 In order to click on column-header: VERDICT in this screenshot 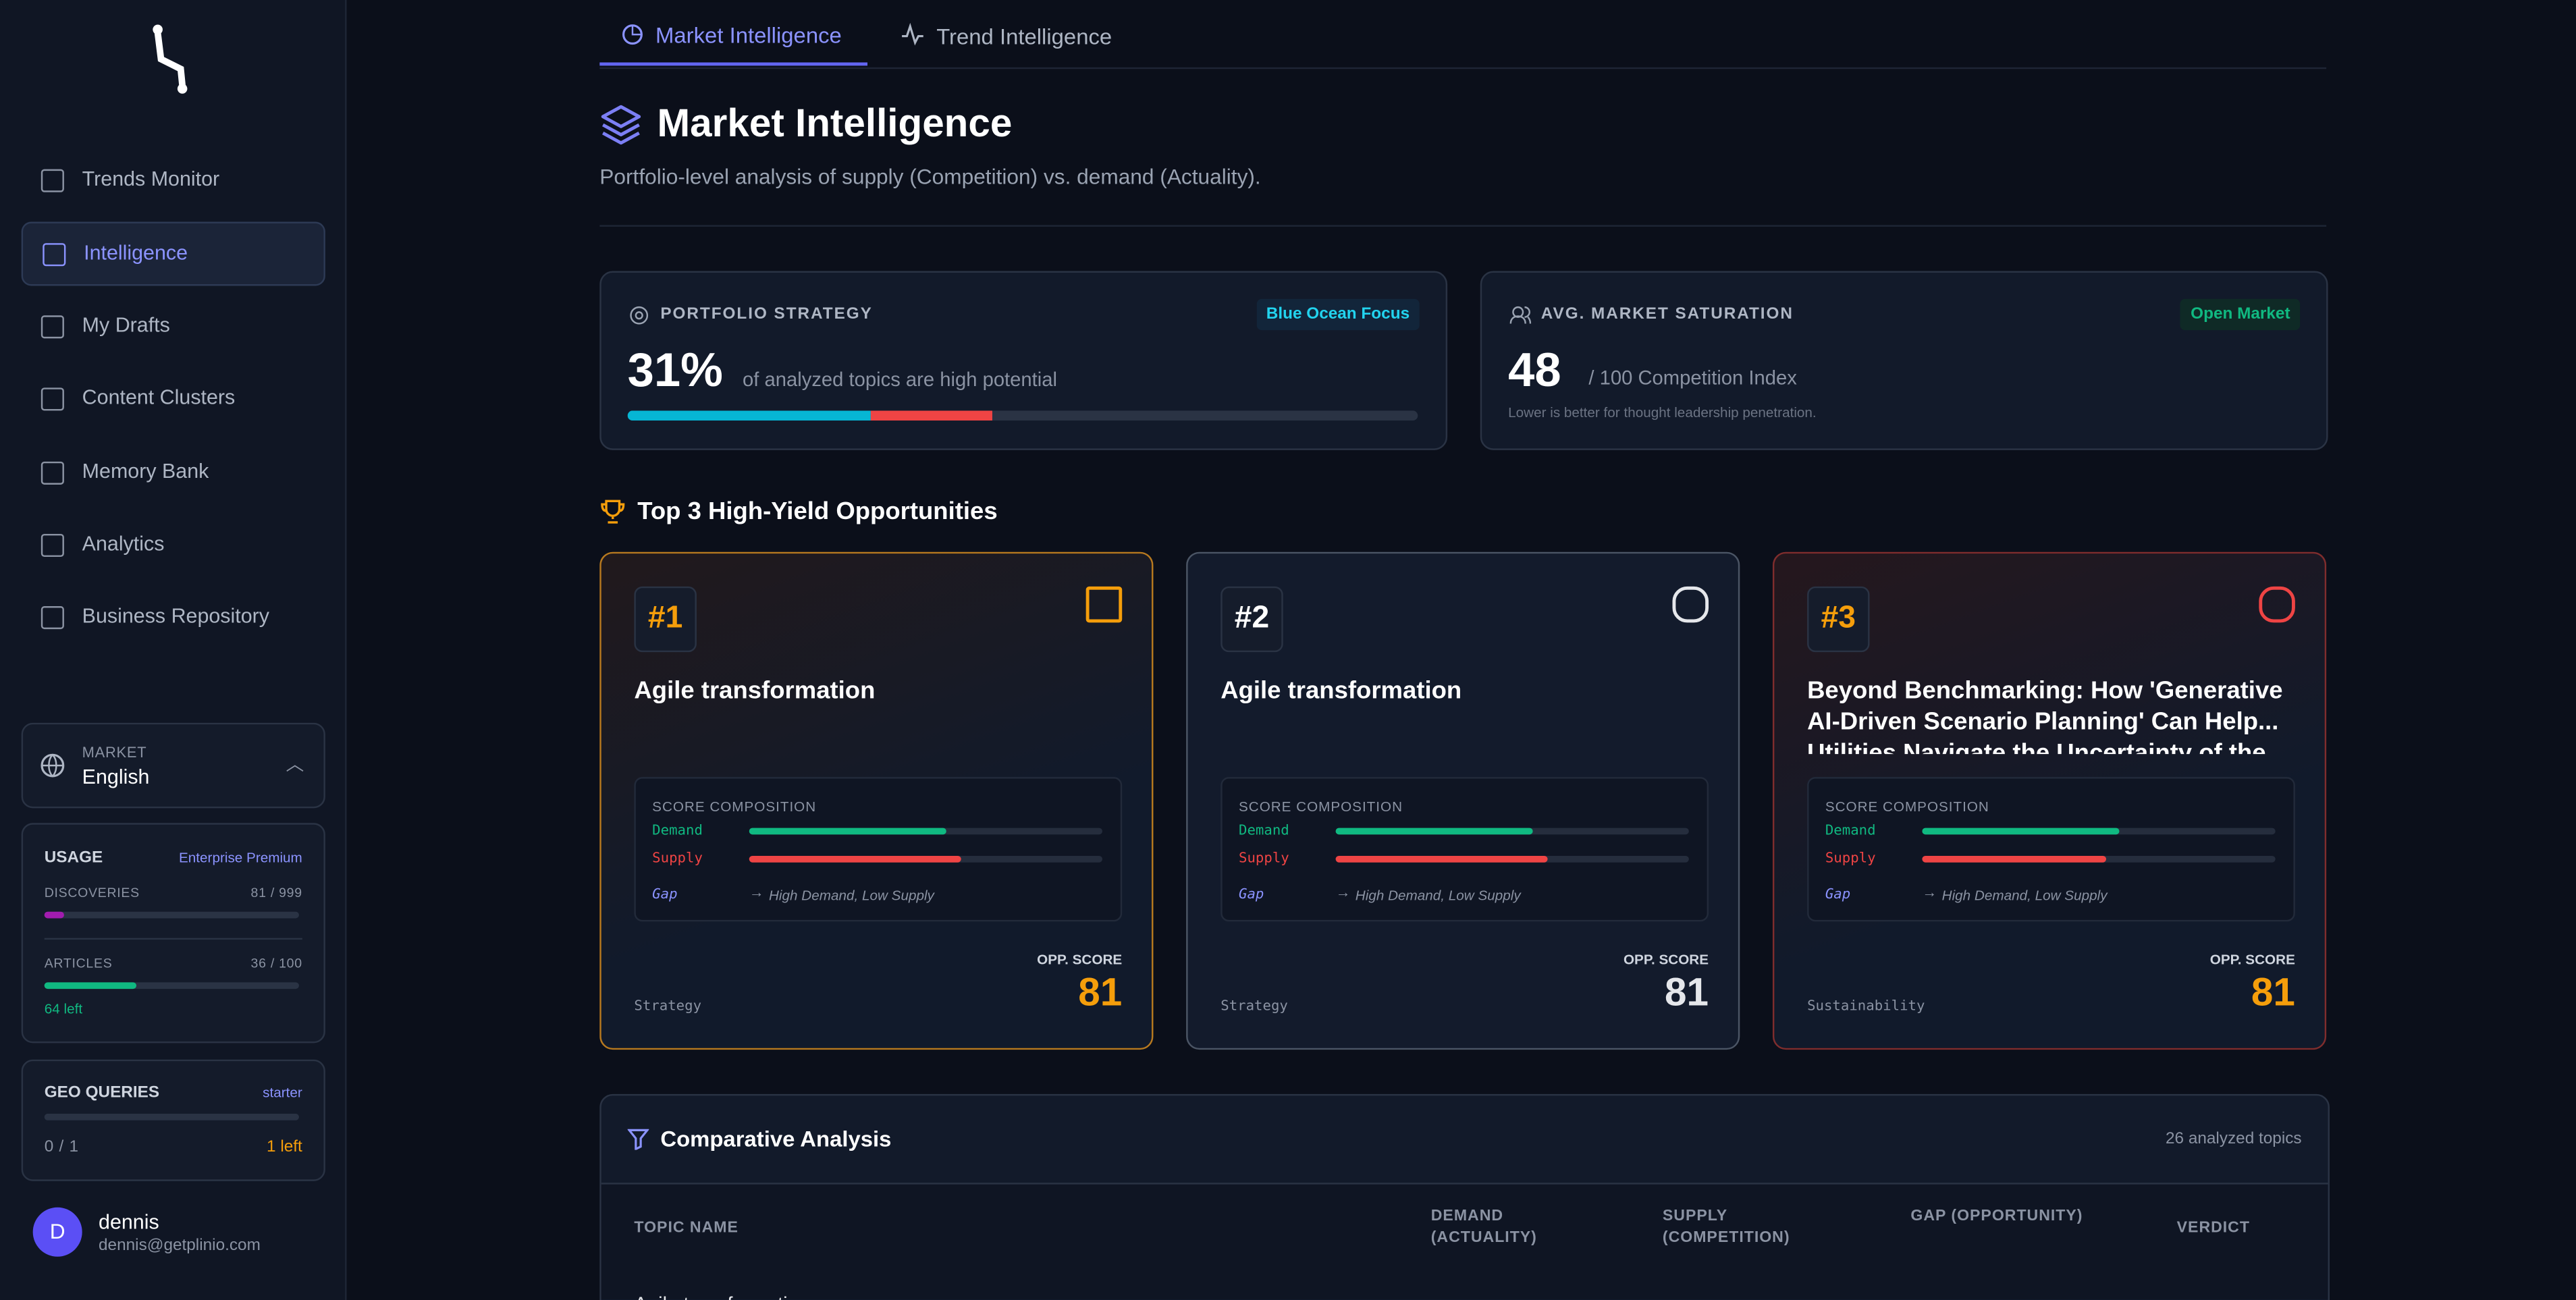, I will do `click(2213, 1227)`.